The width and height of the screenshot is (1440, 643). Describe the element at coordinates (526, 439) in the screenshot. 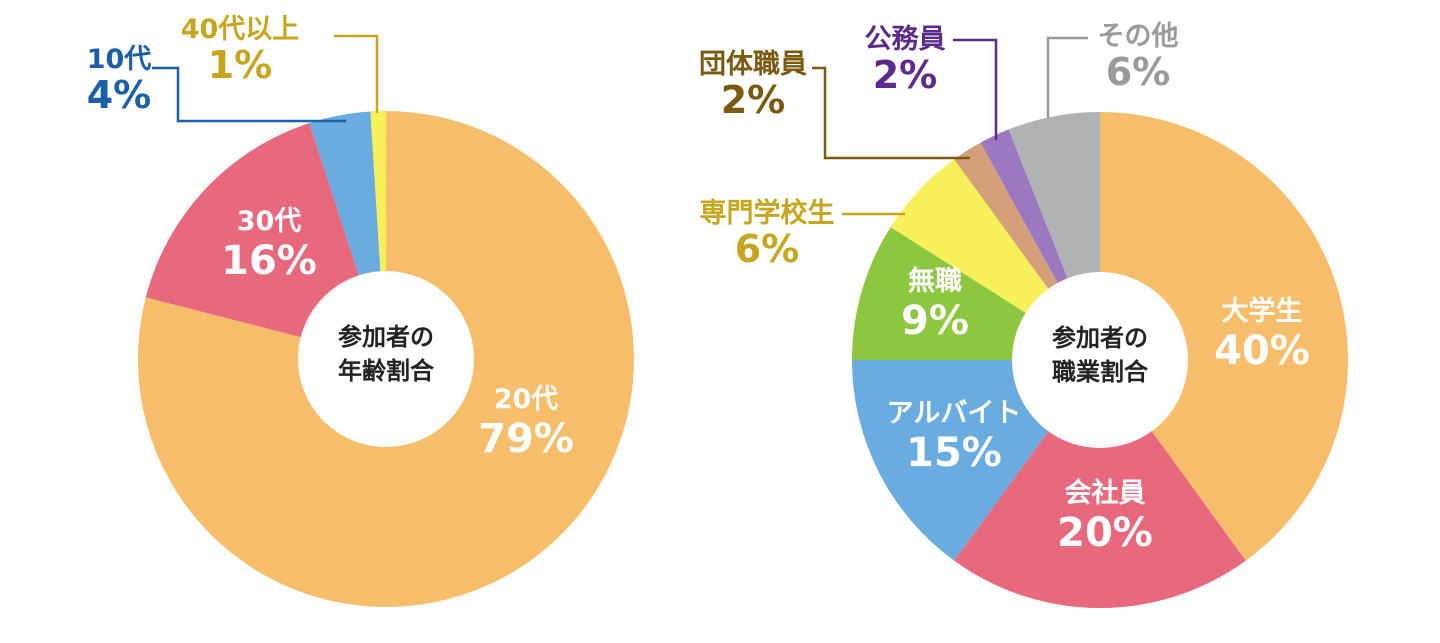

I see `age-slice-value: 79%` at that location.